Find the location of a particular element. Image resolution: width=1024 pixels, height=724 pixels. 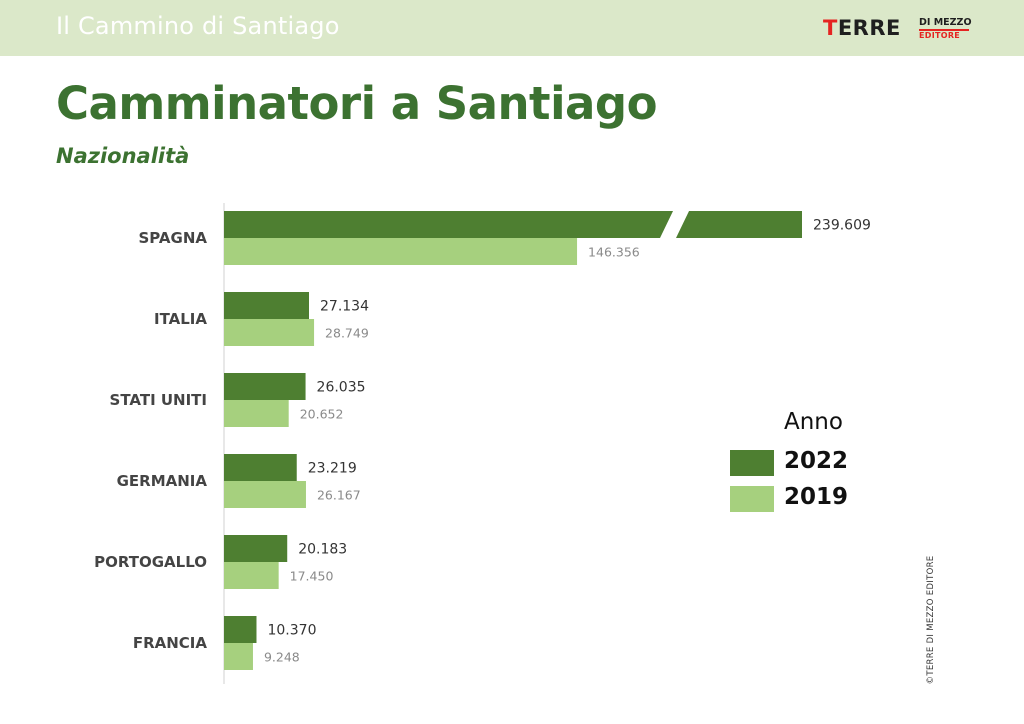

data-label-2022-germania: 23.219 is located at coordinates (332, 469).